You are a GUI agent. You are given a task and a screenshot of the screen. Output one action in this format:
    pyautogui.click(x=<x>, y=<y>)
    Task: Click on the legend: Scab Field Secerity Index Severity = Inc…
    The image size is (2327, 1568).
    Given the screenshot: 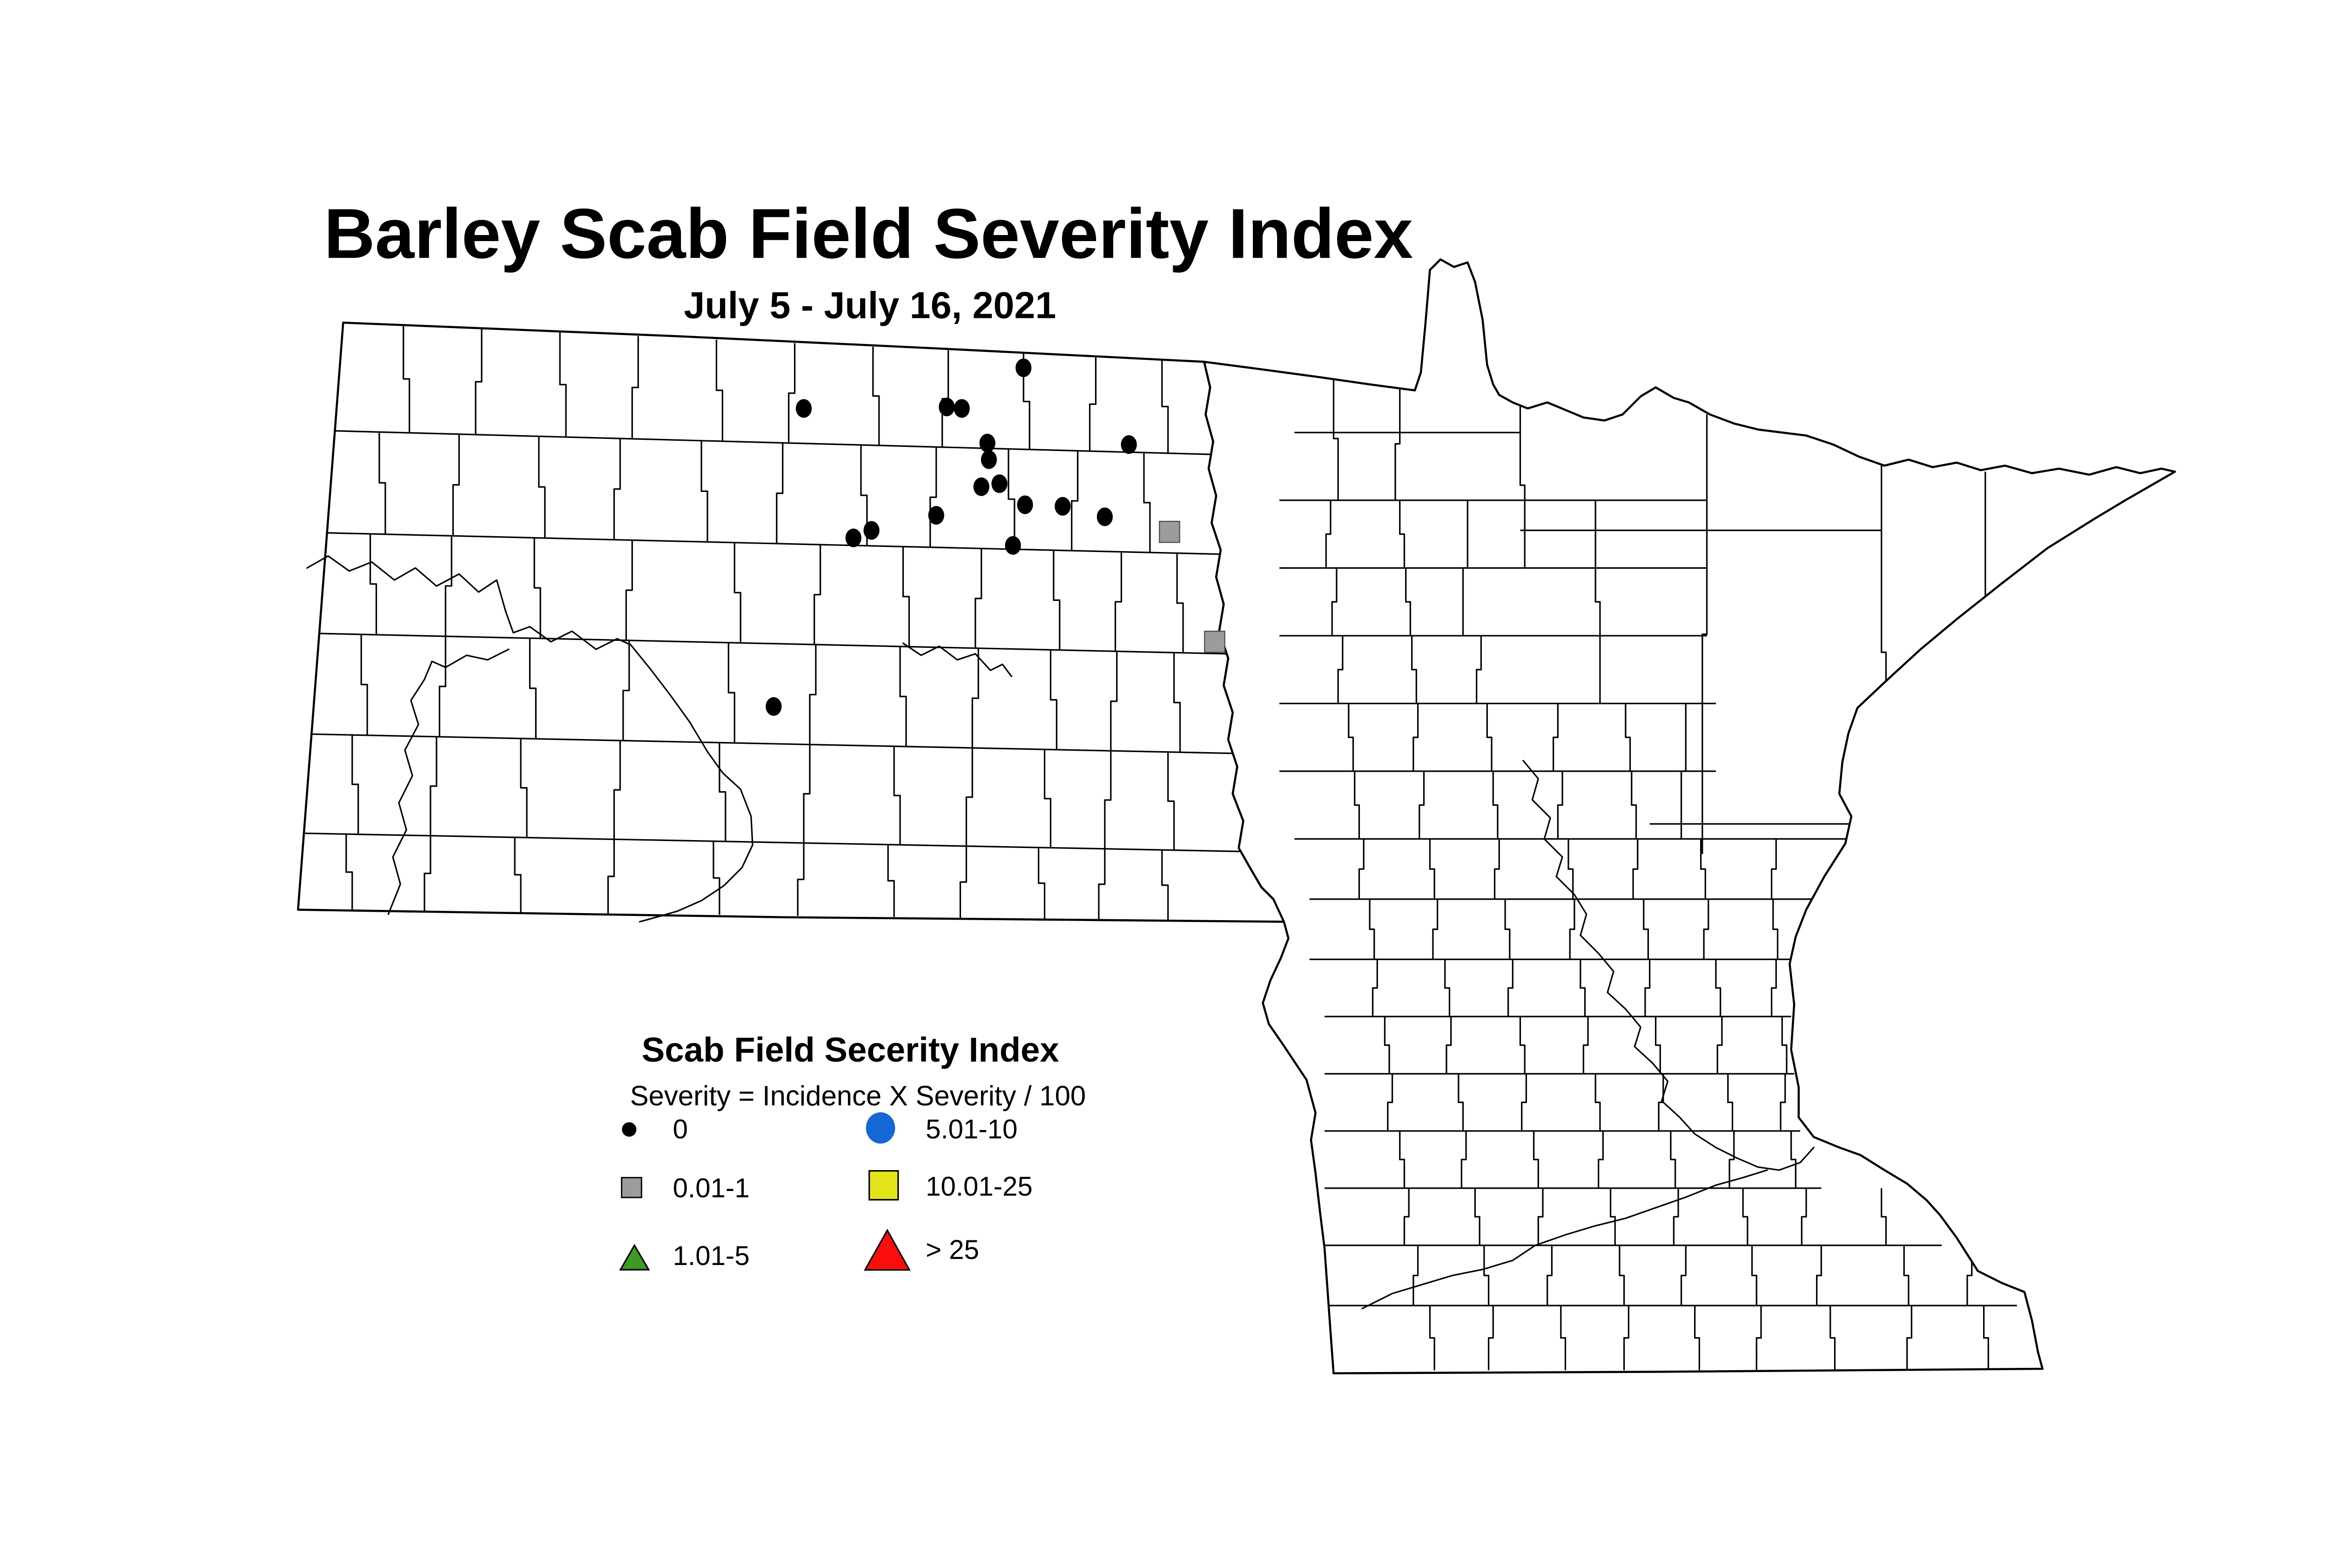 What is the action you would take?
    pyautogui.click(x=852, y=1150)
    